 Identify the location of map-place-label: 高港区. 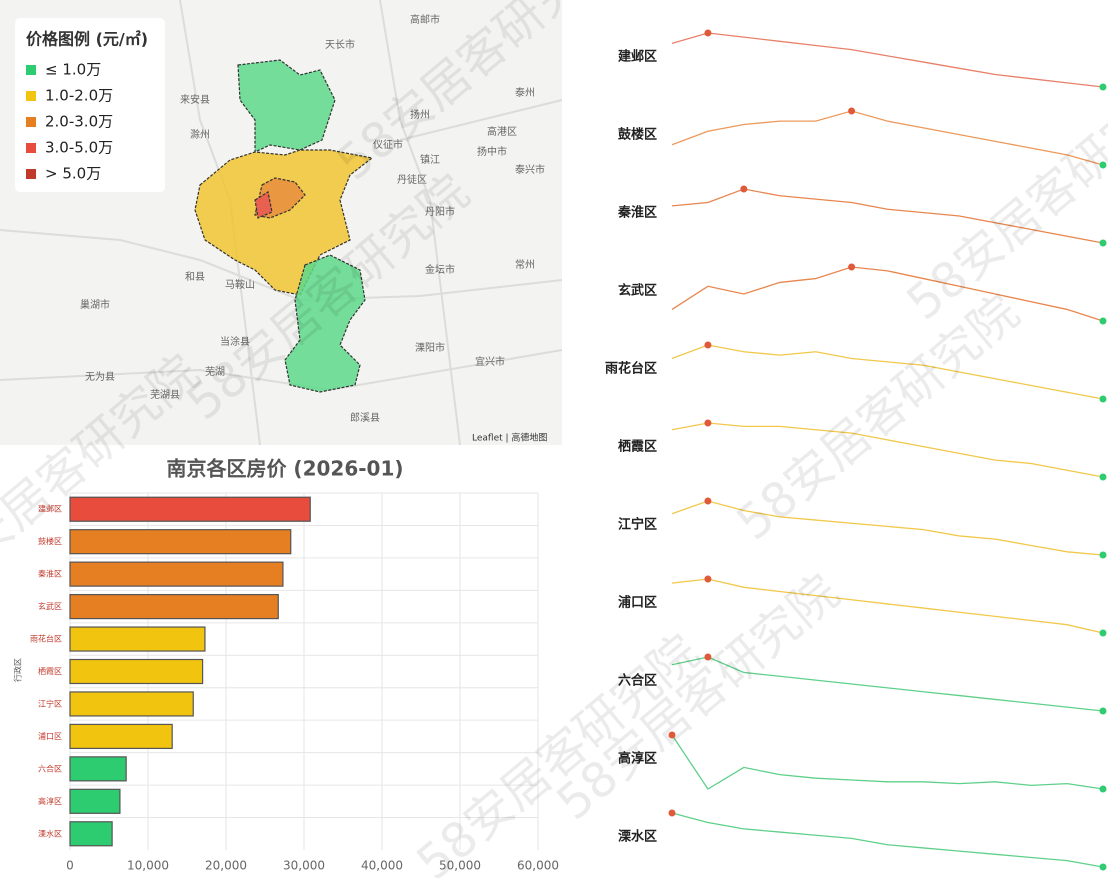
(502, 131).